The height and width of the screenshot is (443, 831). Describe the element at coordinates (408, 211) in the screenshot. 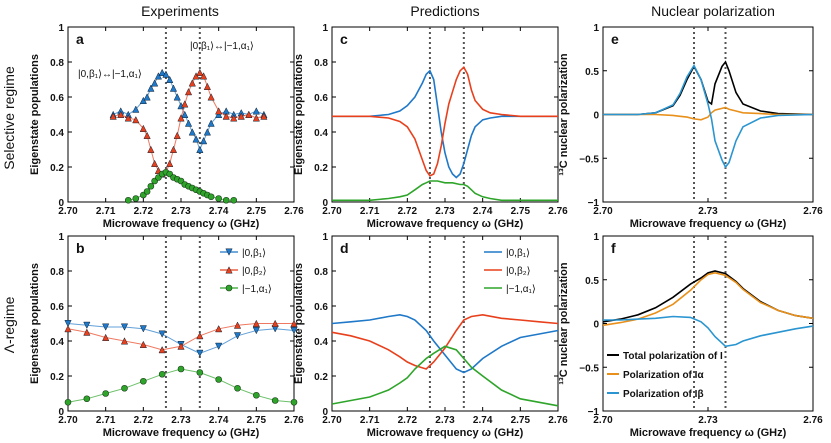

I see `x-tick-label: 2.72` at that location.